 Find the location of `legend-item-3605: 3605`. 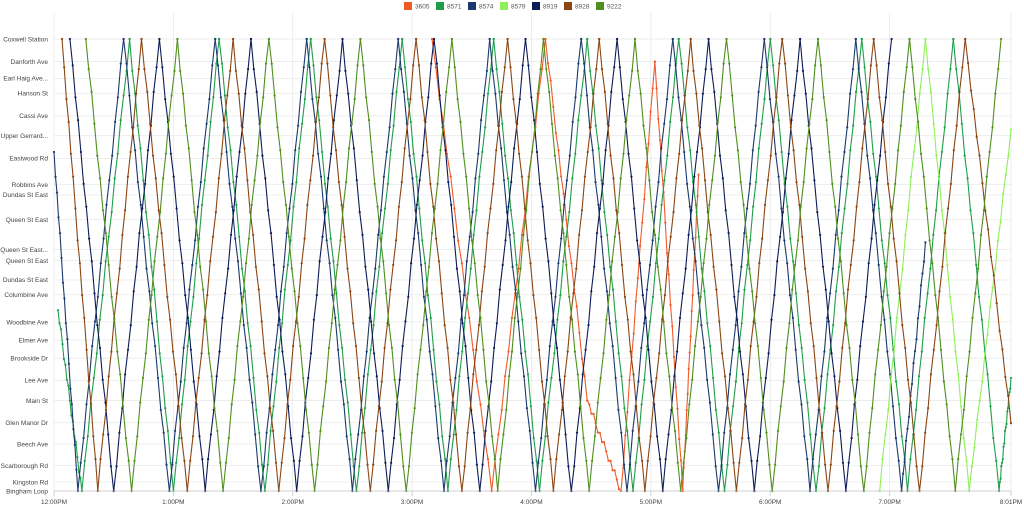

legend-item-3605: 3605 is located at coordinates (417, 6).